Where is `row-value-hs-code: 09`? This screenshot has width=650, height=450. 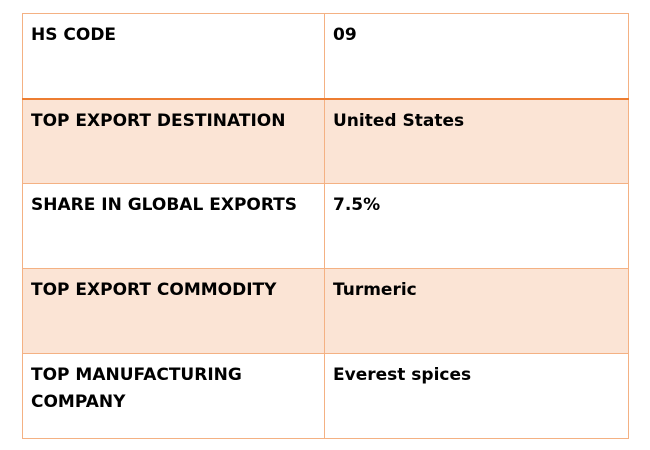
row-value-hs-code: 09 is located at coordinates (476, 56).